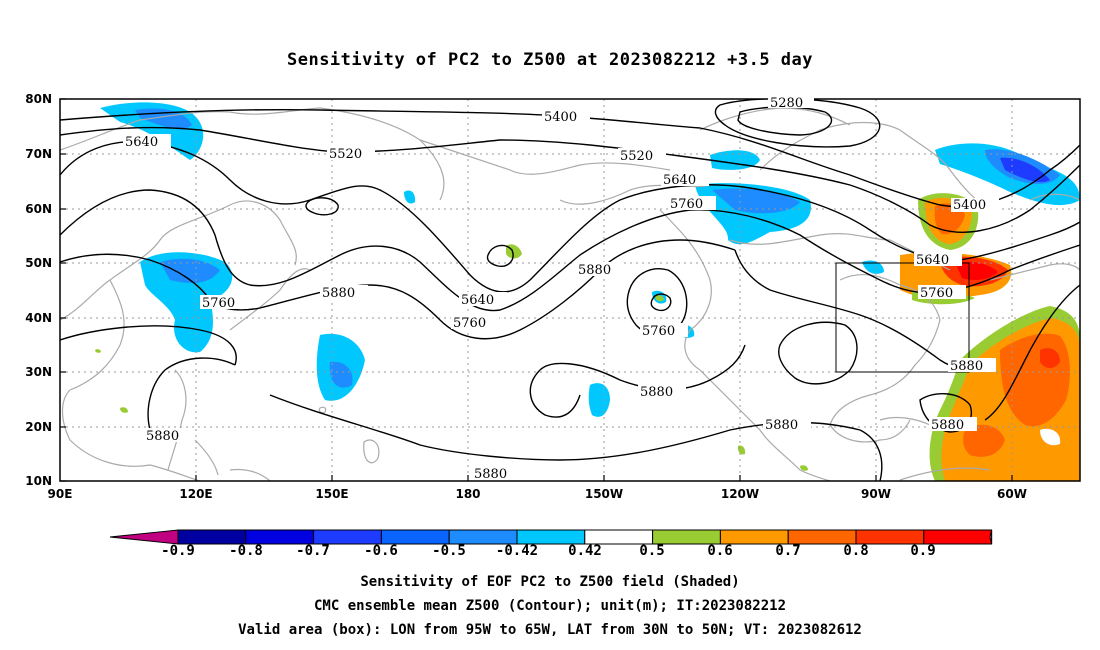 This screenshot has width=1100, height=650. Describe the element at coordinates (38, 372) in the screenshot. I see `lat-label: 30N` at that location.